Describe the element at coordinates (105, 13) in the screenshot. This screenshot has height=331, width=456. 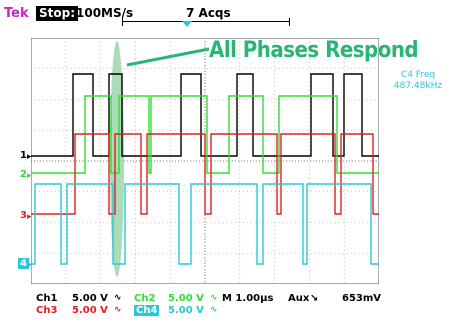
I see `sample-rate: 100MS/s` at that location.